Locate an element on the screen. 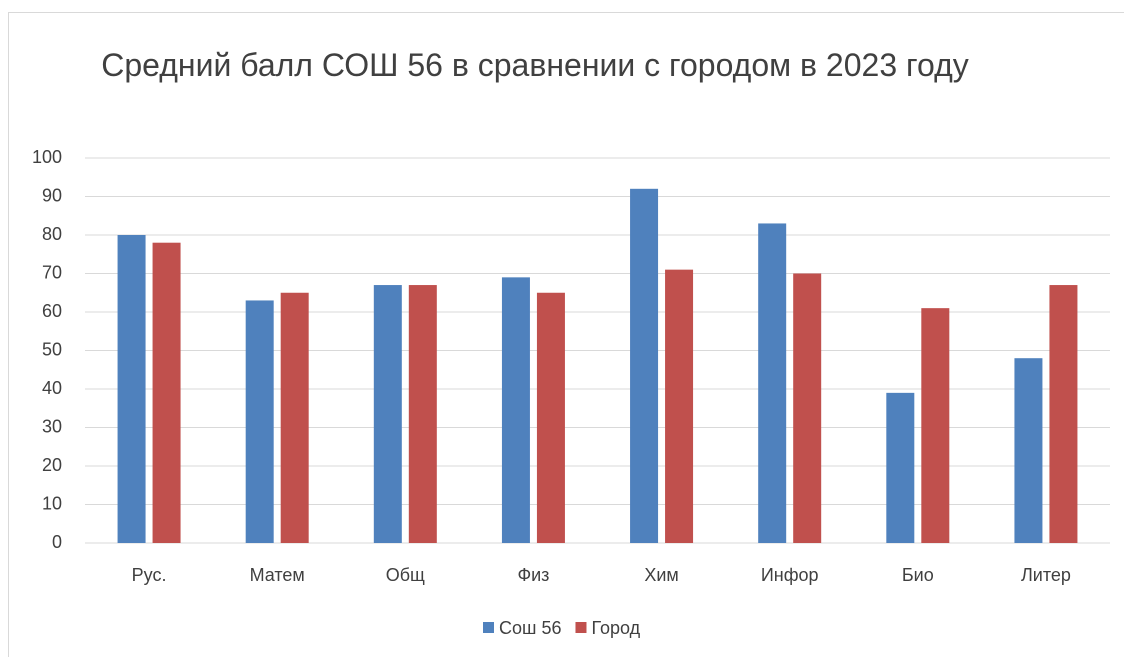 This screenshot has height=657, width=1124. x-tick-label: Матем is located at coordinates (277, 575).